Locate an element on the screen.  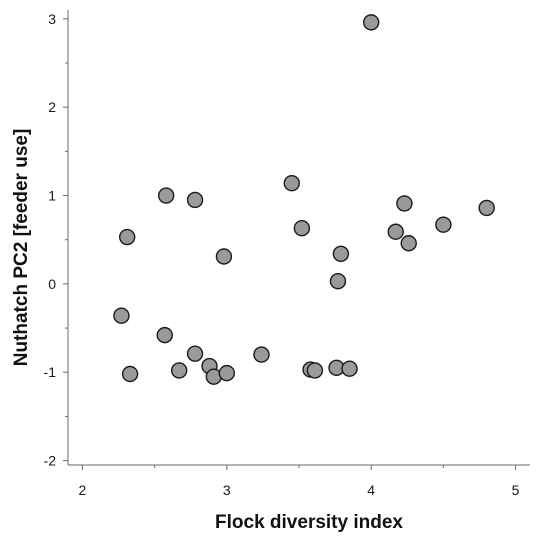
y-tick-label: -1 is located at coordinates (50, 372).